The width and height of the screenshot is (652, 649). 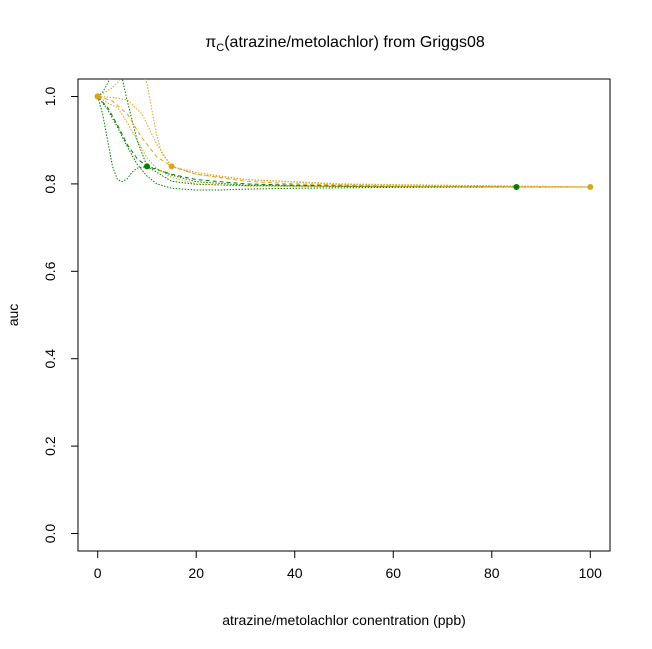 I want to click on y-tick-label: 0.2, so click(x=50, y=446).